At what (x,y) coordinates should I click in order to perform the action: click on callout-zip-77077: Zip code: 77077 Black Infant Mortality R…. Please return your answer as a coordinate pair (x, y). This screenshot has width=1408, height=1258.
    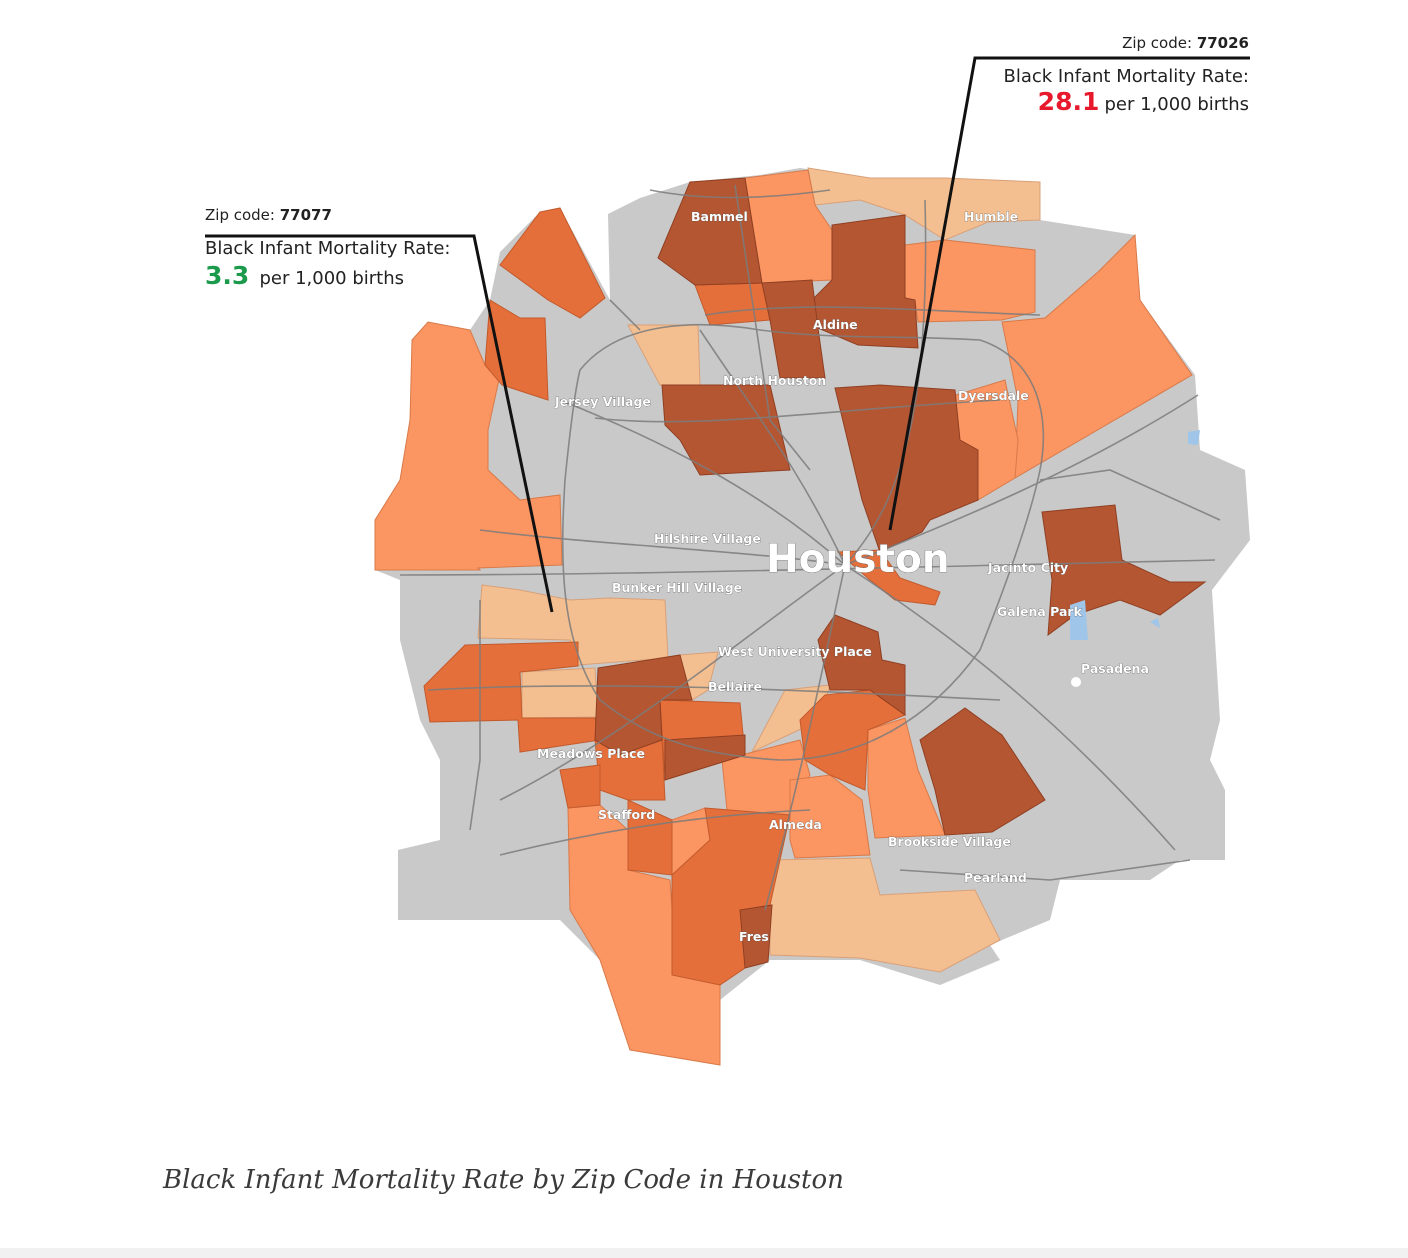
    Looking at the image, I should click on (328, 248).